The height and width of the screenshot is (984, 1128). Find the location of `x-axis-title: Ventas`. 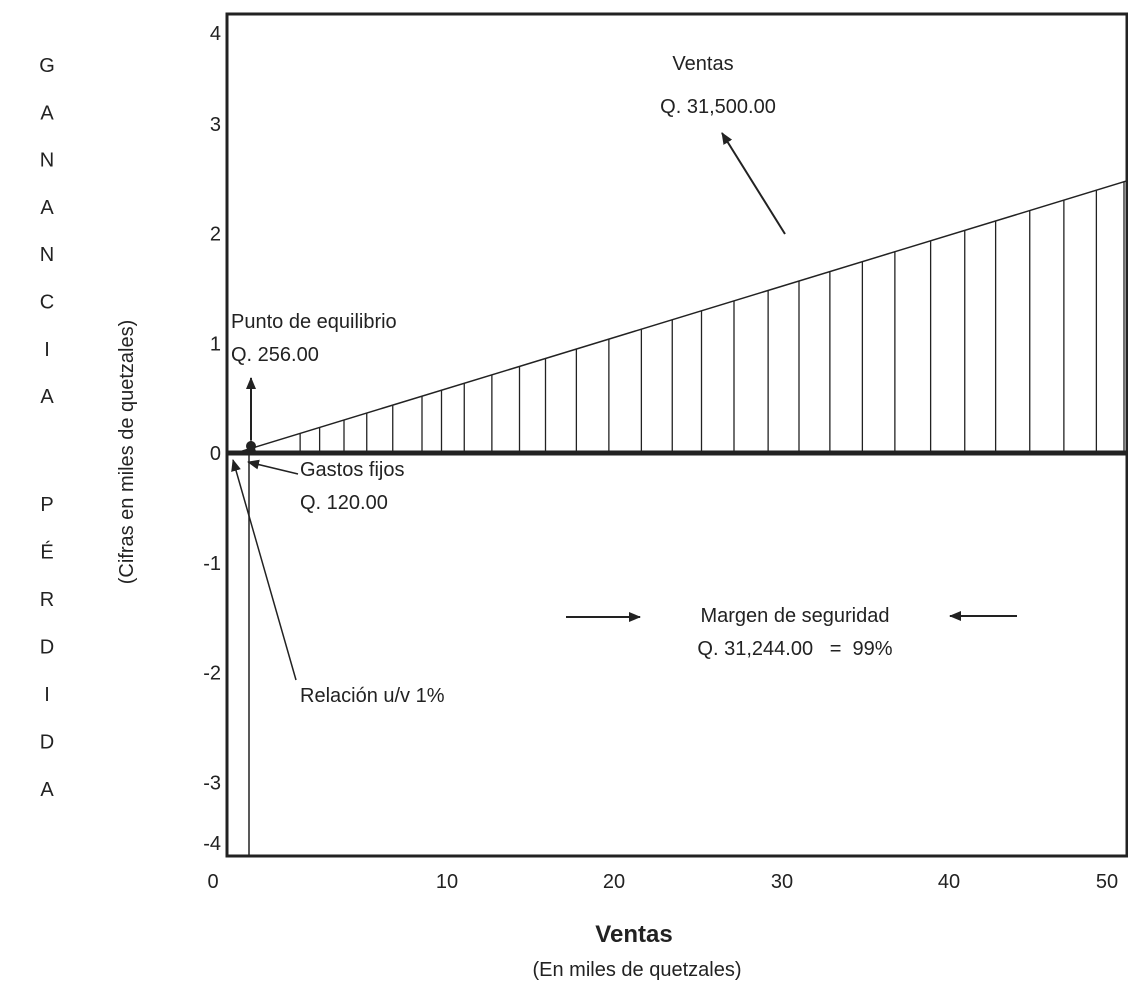

x-axis-title: Ventas is located at coordinates (633, 934).